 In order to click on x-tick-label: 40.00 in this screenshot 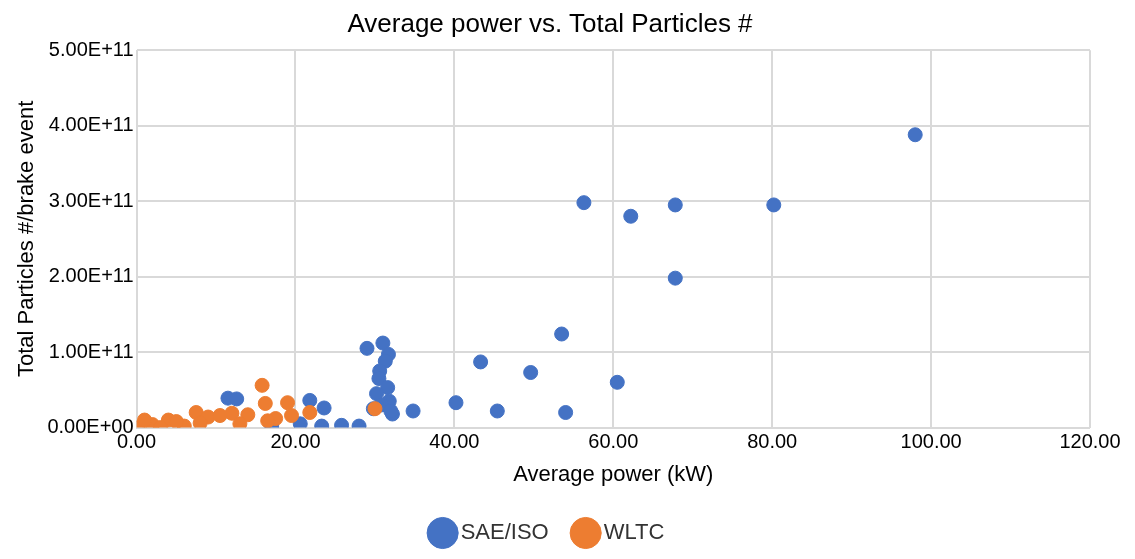, I will do `click(454, 441)`.